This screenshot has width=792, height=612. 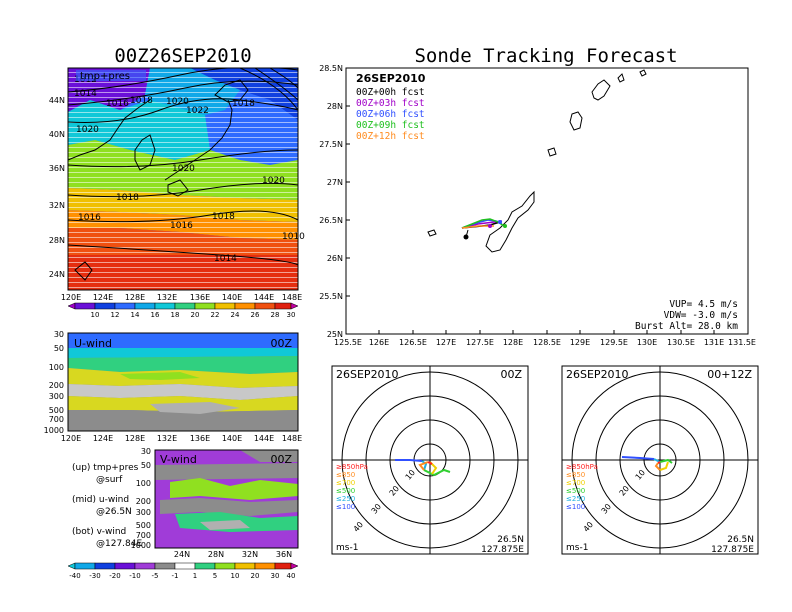 What do you see at coordinates (215, 315) in the screenshot?
I see `colorbar-label: 22` at bounding box center [215, 315].